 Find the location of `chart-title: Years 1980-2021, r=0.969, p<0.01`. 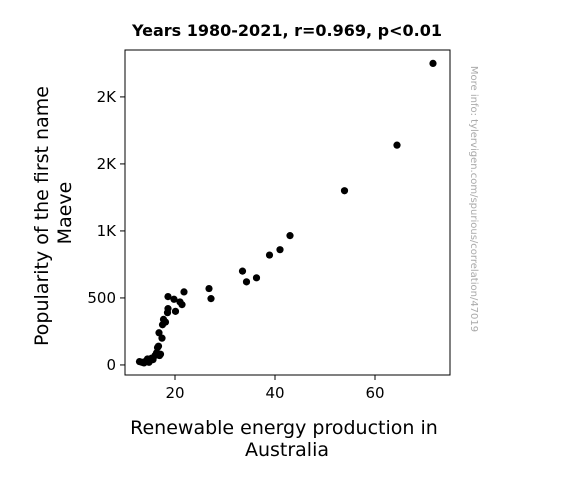

chart-title: Years 1980-2021, r=0.969, p<0.01 is located at coordinates (286, 30).